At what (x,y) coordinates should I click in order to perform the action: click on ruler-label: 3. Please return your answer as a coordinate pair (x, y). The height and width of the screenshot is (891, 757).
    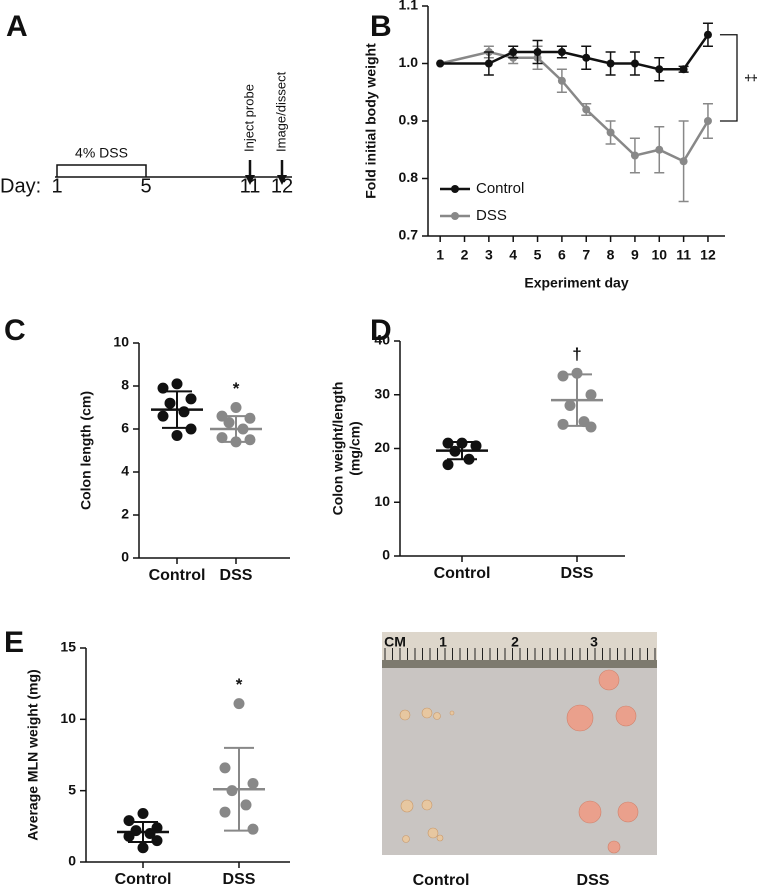
    Looking at the image, I should click on (594, 642).